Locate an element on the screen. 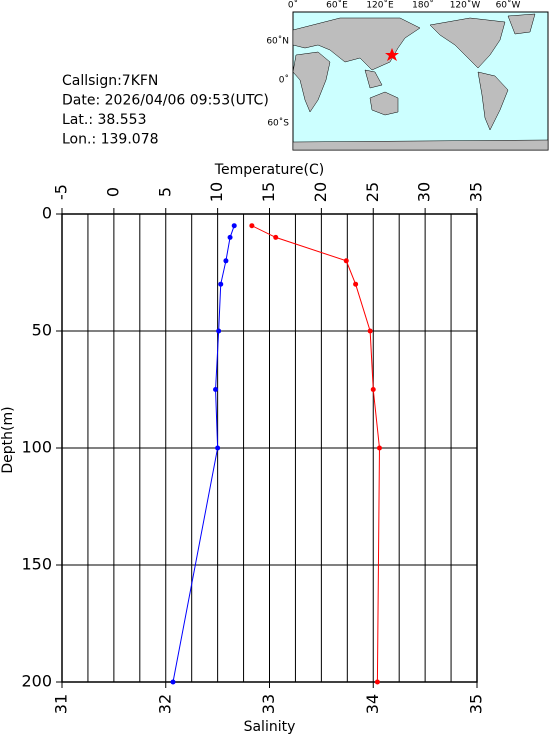 The image size is (553, 736). info-line: Lon.: 139.078 is located at coordinates (110, 140).